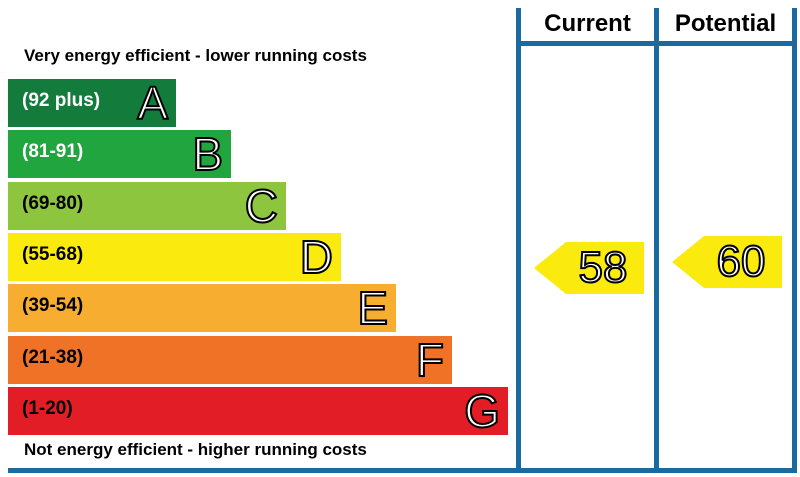 This screenshot has height=477, width=800. What do you see at coordinates (482, 410) in the screenshot?
I see `band-letter: G` at bounding box center [482, 410].